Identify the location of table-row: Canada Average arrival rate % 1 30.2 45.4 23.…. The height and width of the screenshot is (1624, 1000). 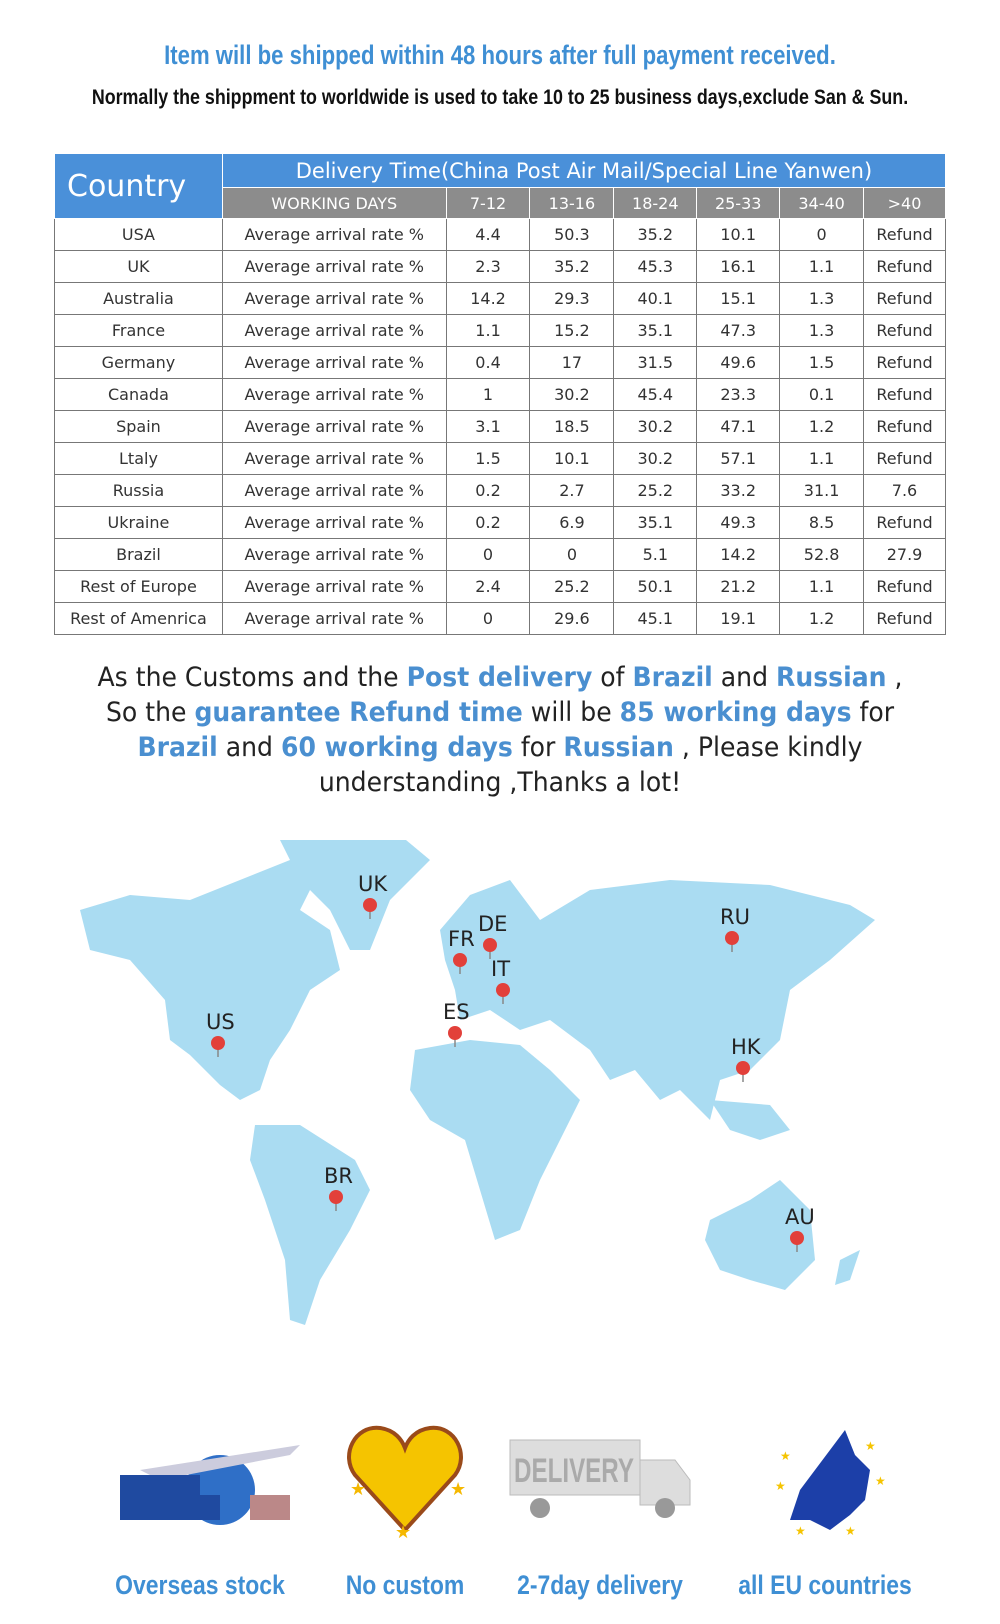
(500, 394).